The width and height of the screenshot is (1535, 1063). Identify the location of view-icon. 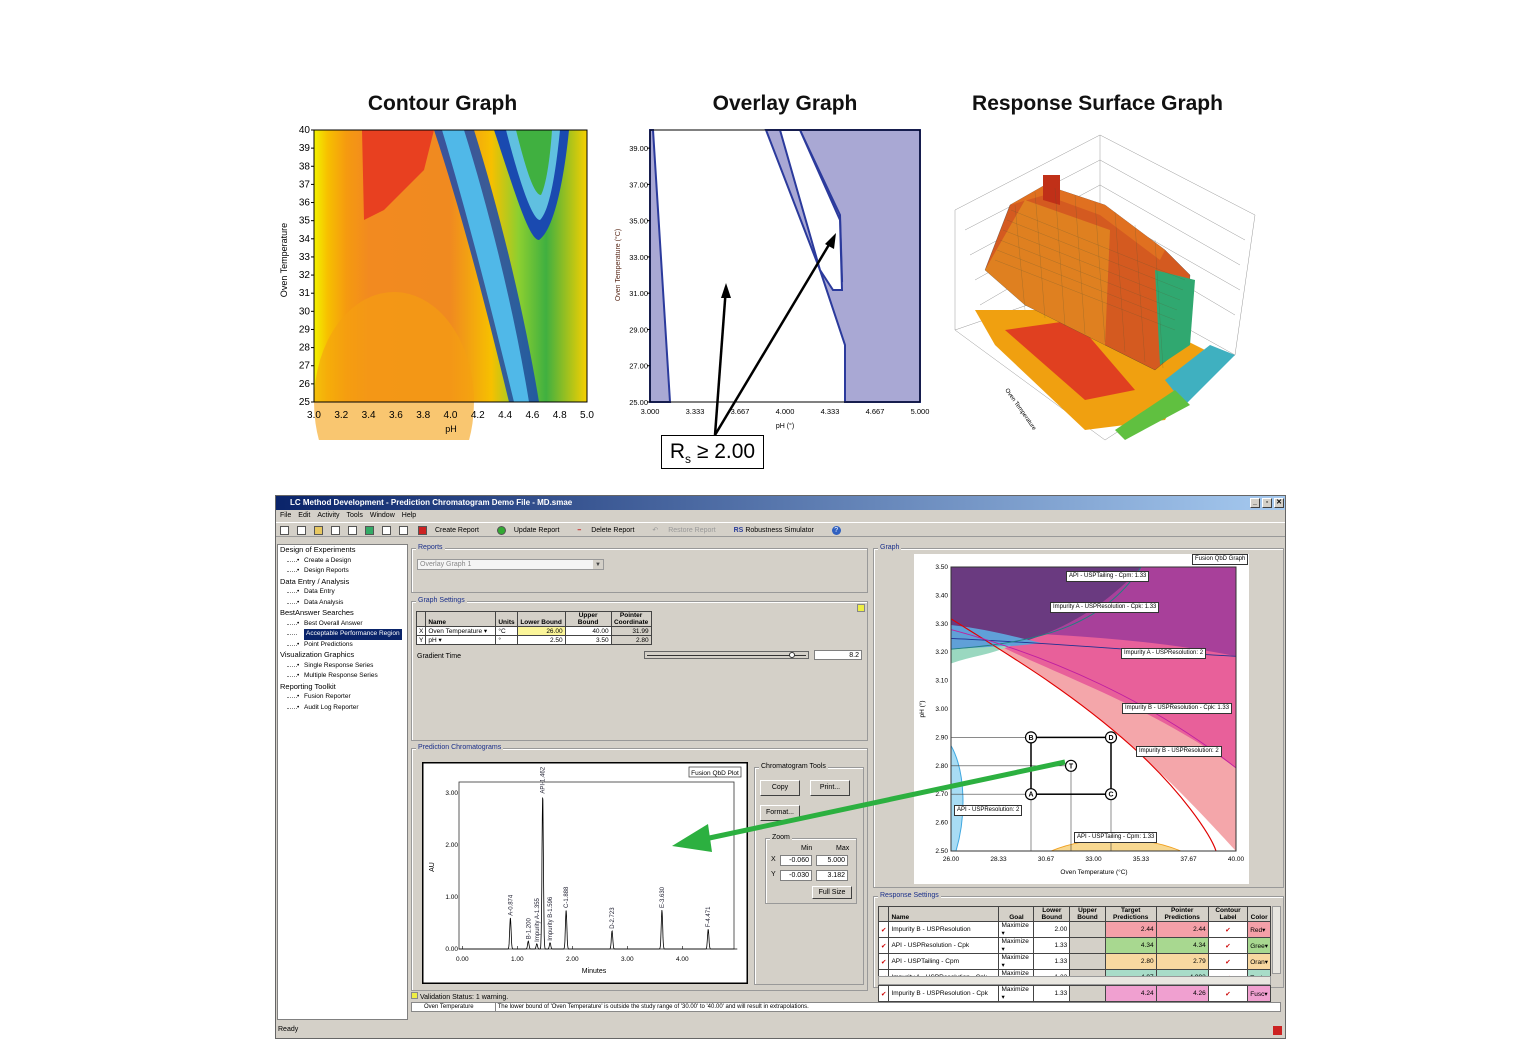
(403, 530).